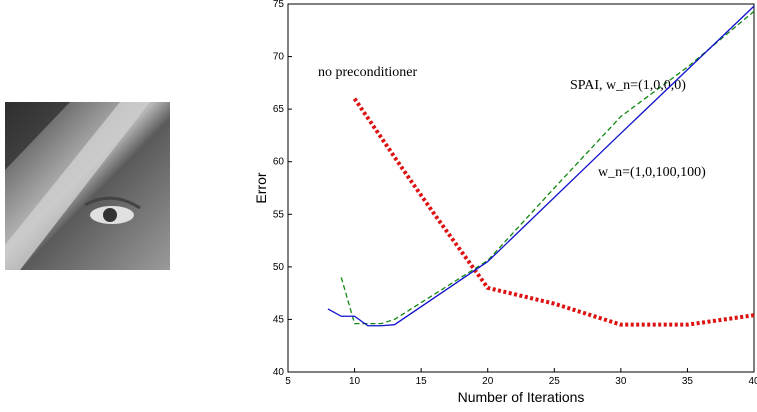  Describe the element at coordinates (367, 72) in the screenshot. I see `series-label: no preconditioner` at that location.